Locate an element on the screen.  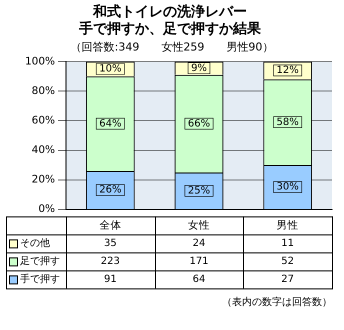
chart-subtitle: 手で押すか、足で押すか結果 is located at coordinates (170, 28).